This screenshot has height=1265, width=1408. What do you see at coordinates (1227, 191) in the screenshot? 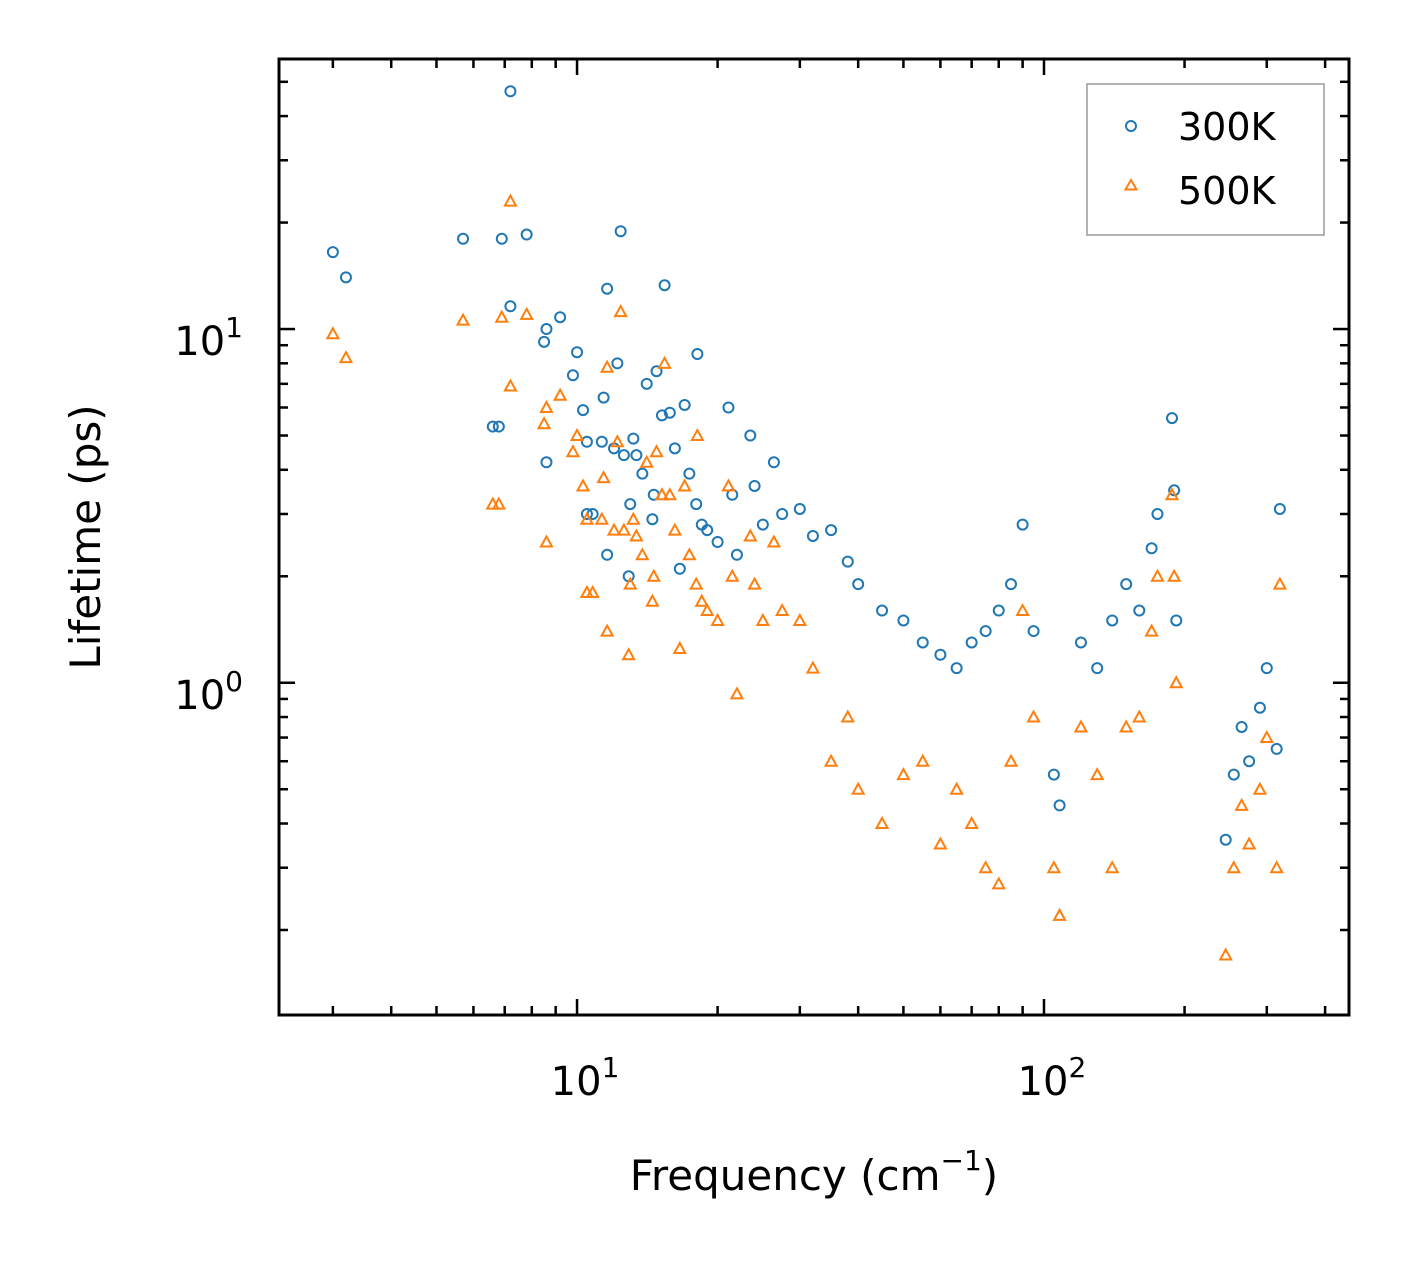
I see `legend-label-500K: 500K` at bounding box center [1227, 191].